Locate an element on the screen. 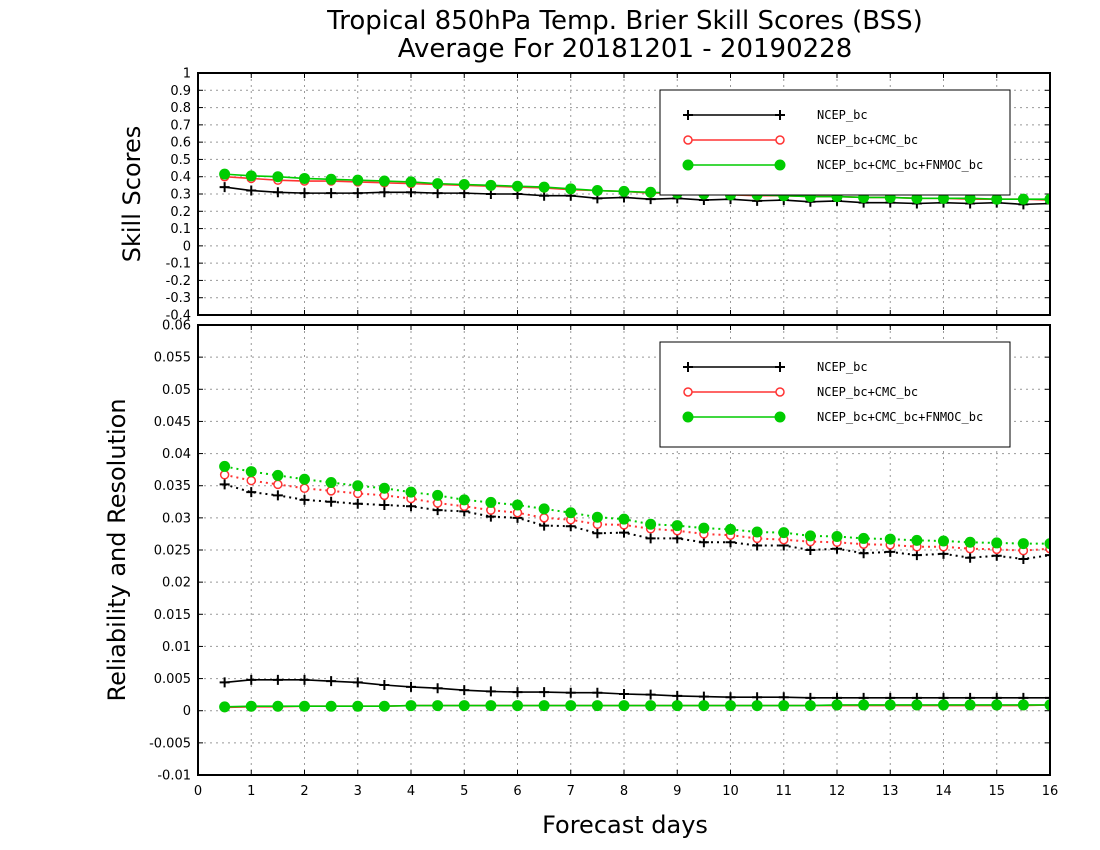  y-tick-label: -0.005 is located at coordinates (170, 743).